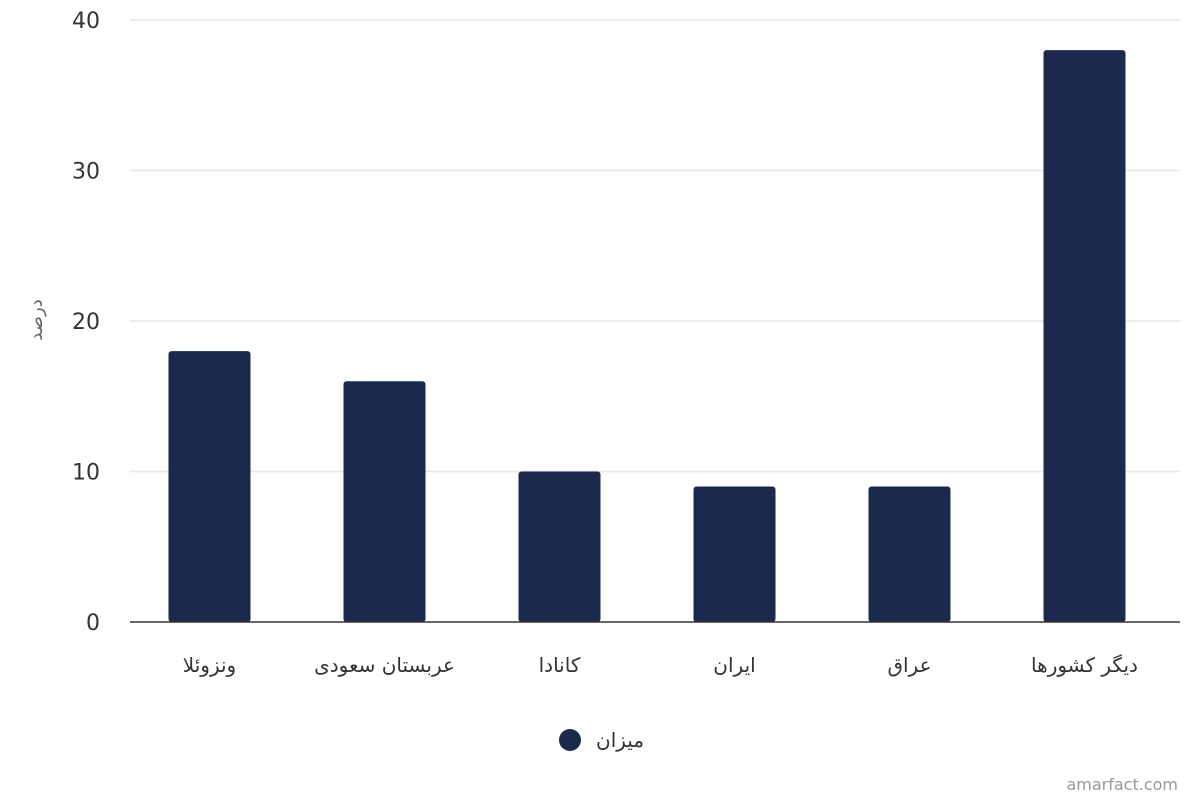 The image size is (1200, 804). What do you see at coordinates (909, 665) in the screenshot?
I see `x-tick-label: عراق` at bounding box center [909, 665].